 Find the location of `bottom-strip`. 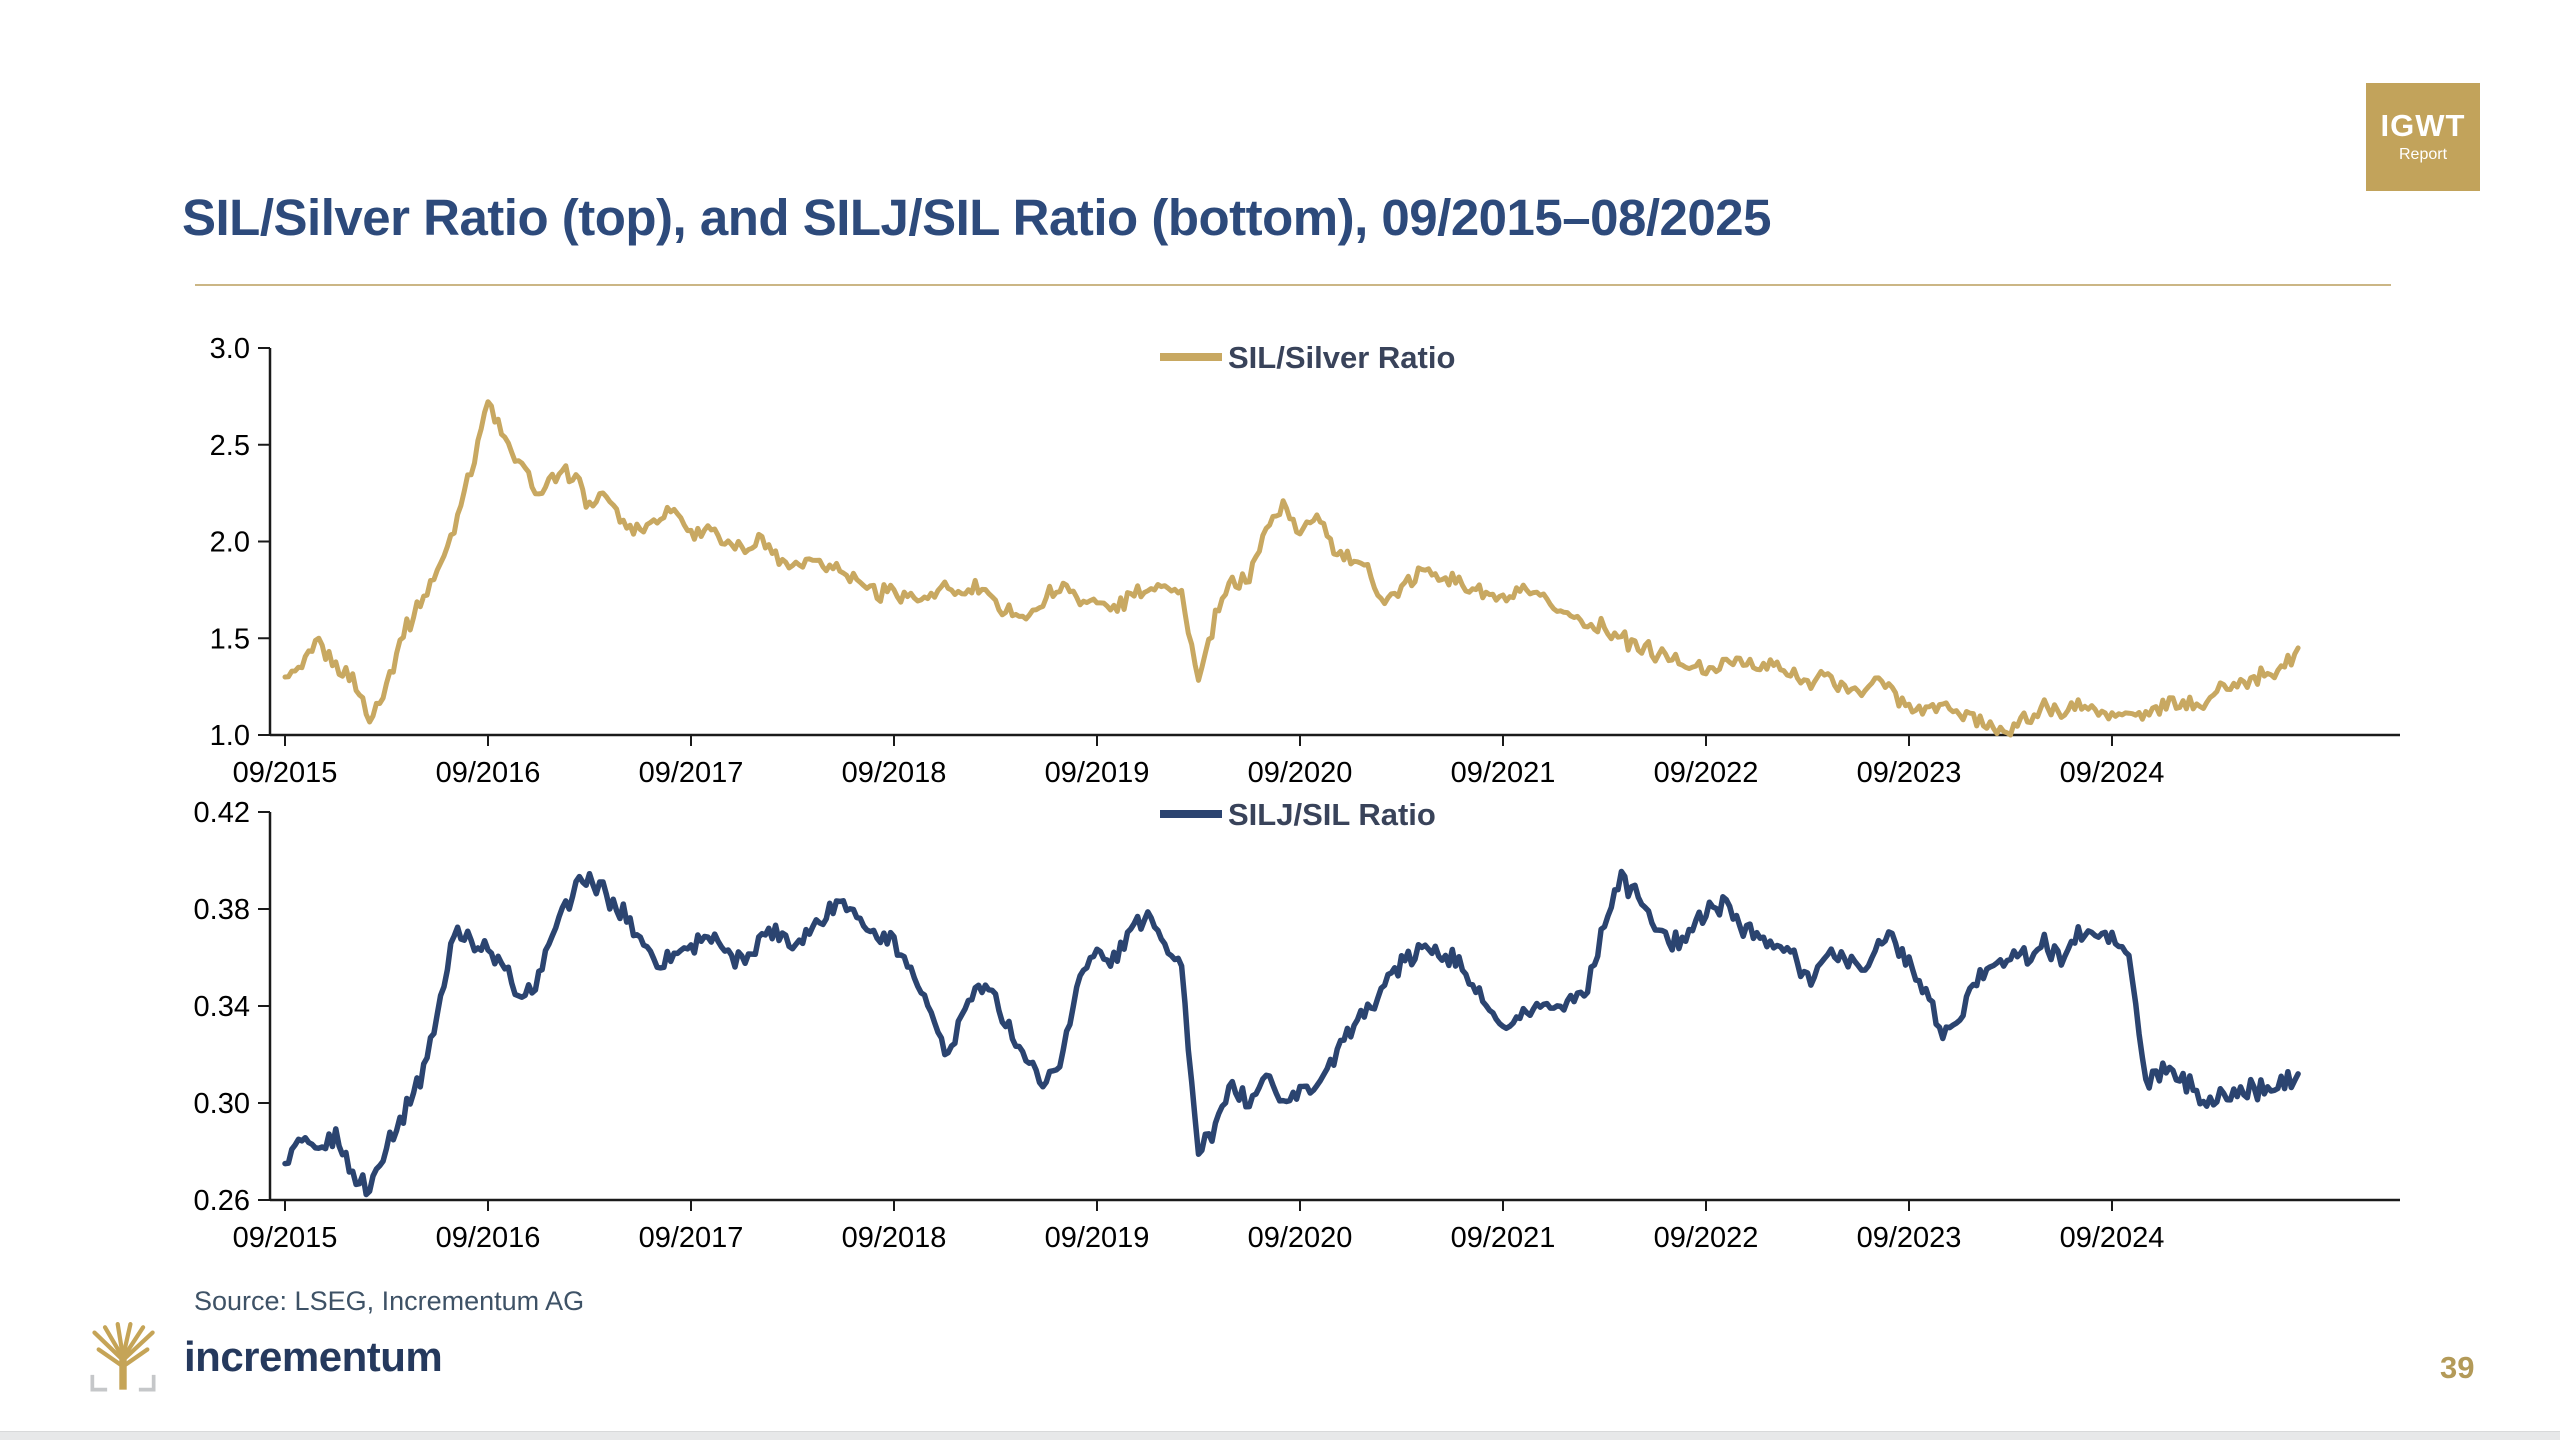

bottom-strip is located at coordinates (1280, 1435).